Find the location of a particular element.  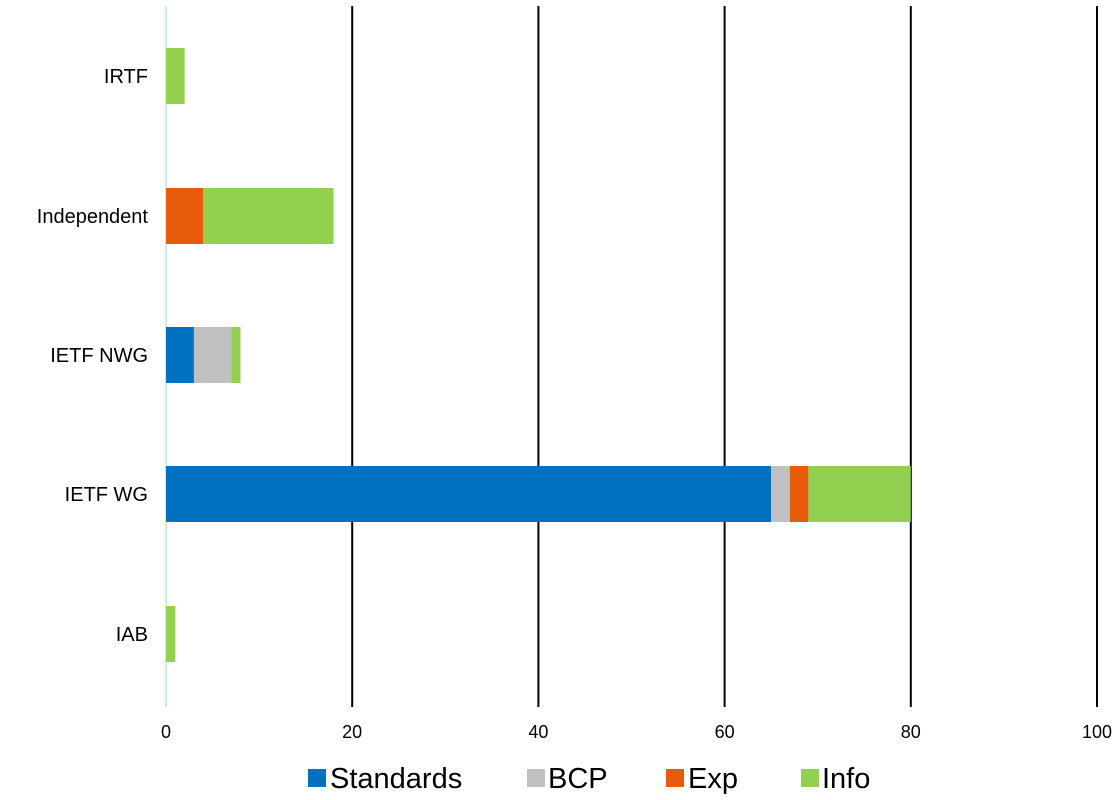

legend-swatch-info is located at coordinates (810, 778).